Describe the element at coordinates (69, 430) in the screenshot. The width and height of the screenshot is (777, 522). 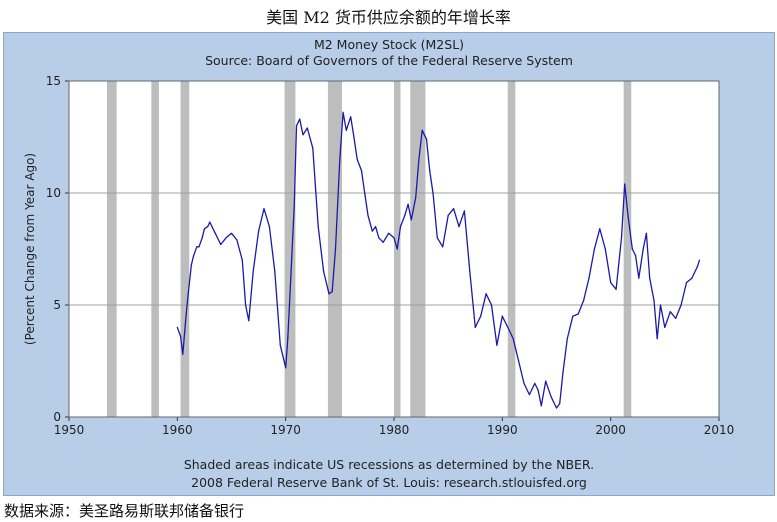
I see `x-tick-label: 1950` at that location.